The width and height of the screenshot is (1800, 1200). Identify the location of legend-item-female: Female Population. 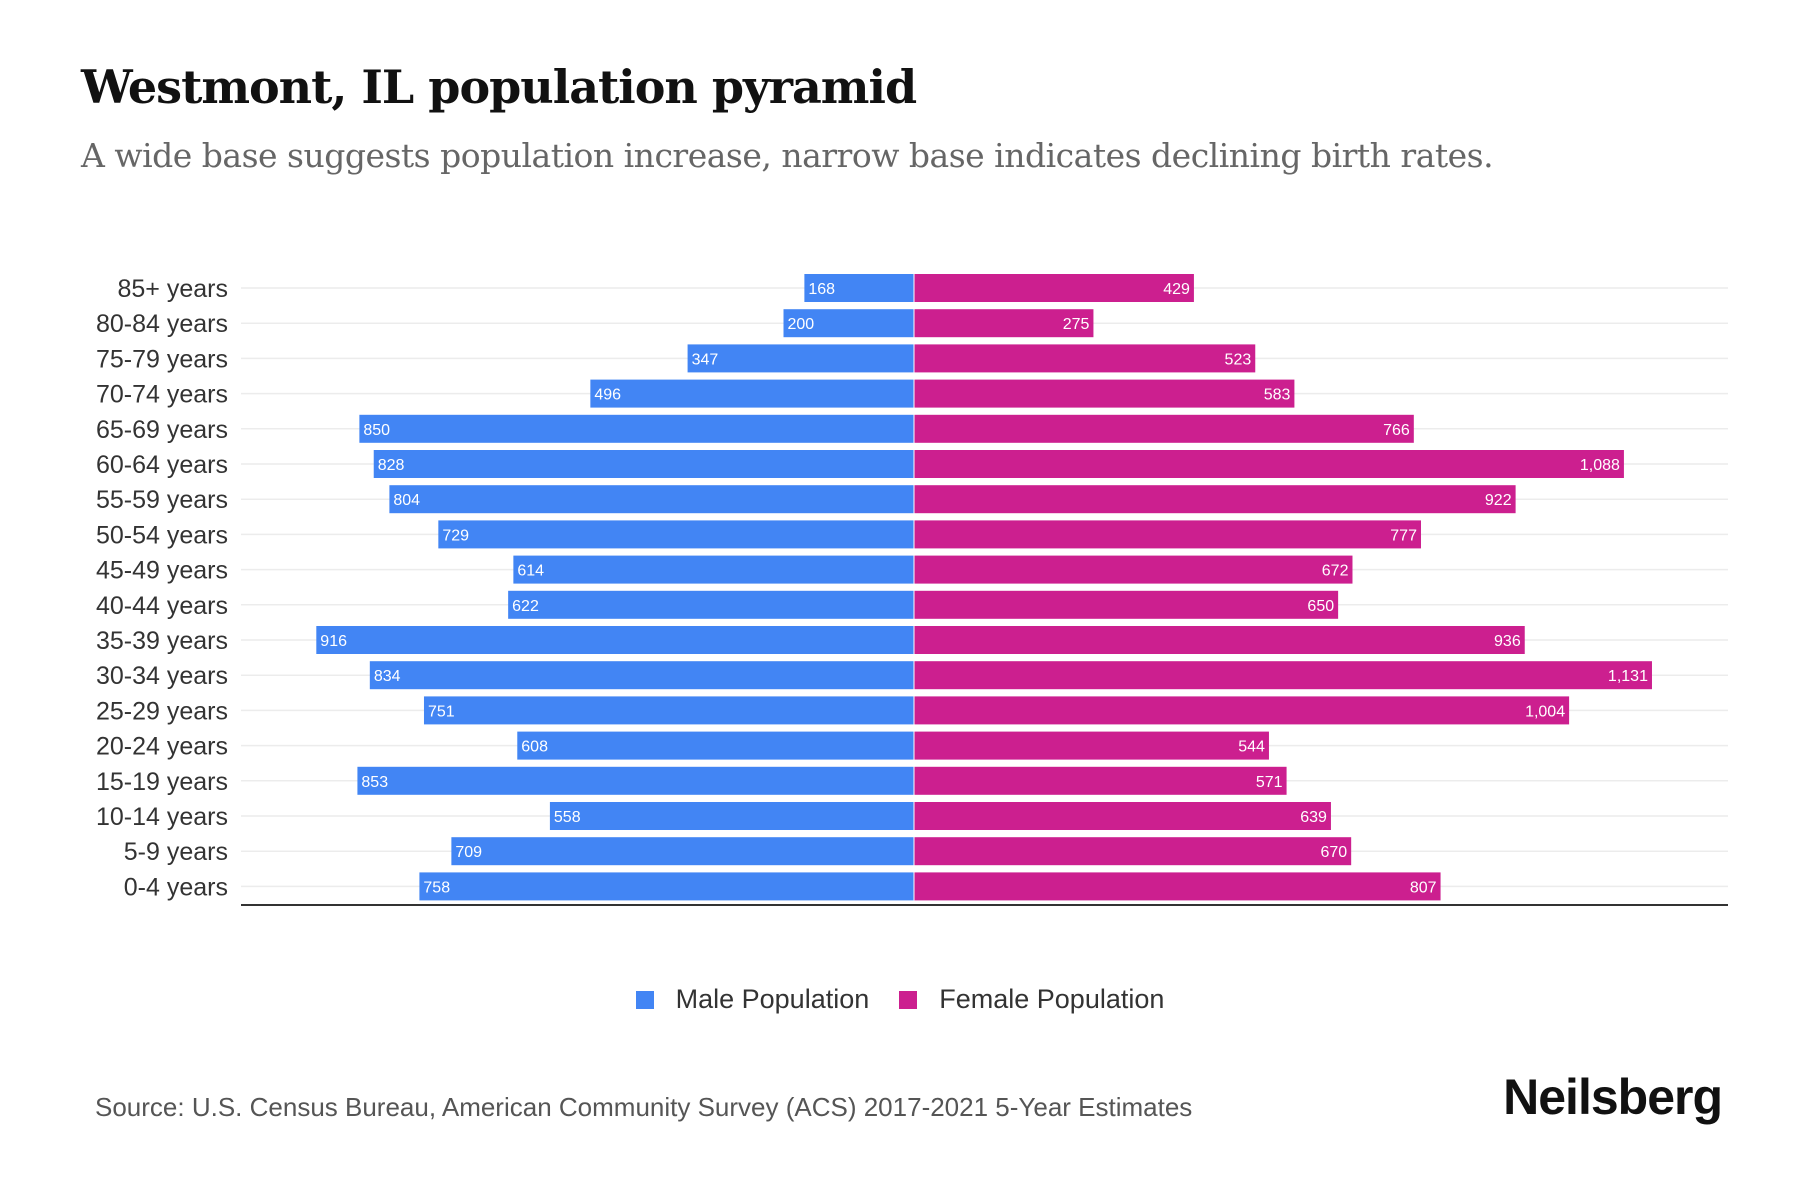
(1031, 999).